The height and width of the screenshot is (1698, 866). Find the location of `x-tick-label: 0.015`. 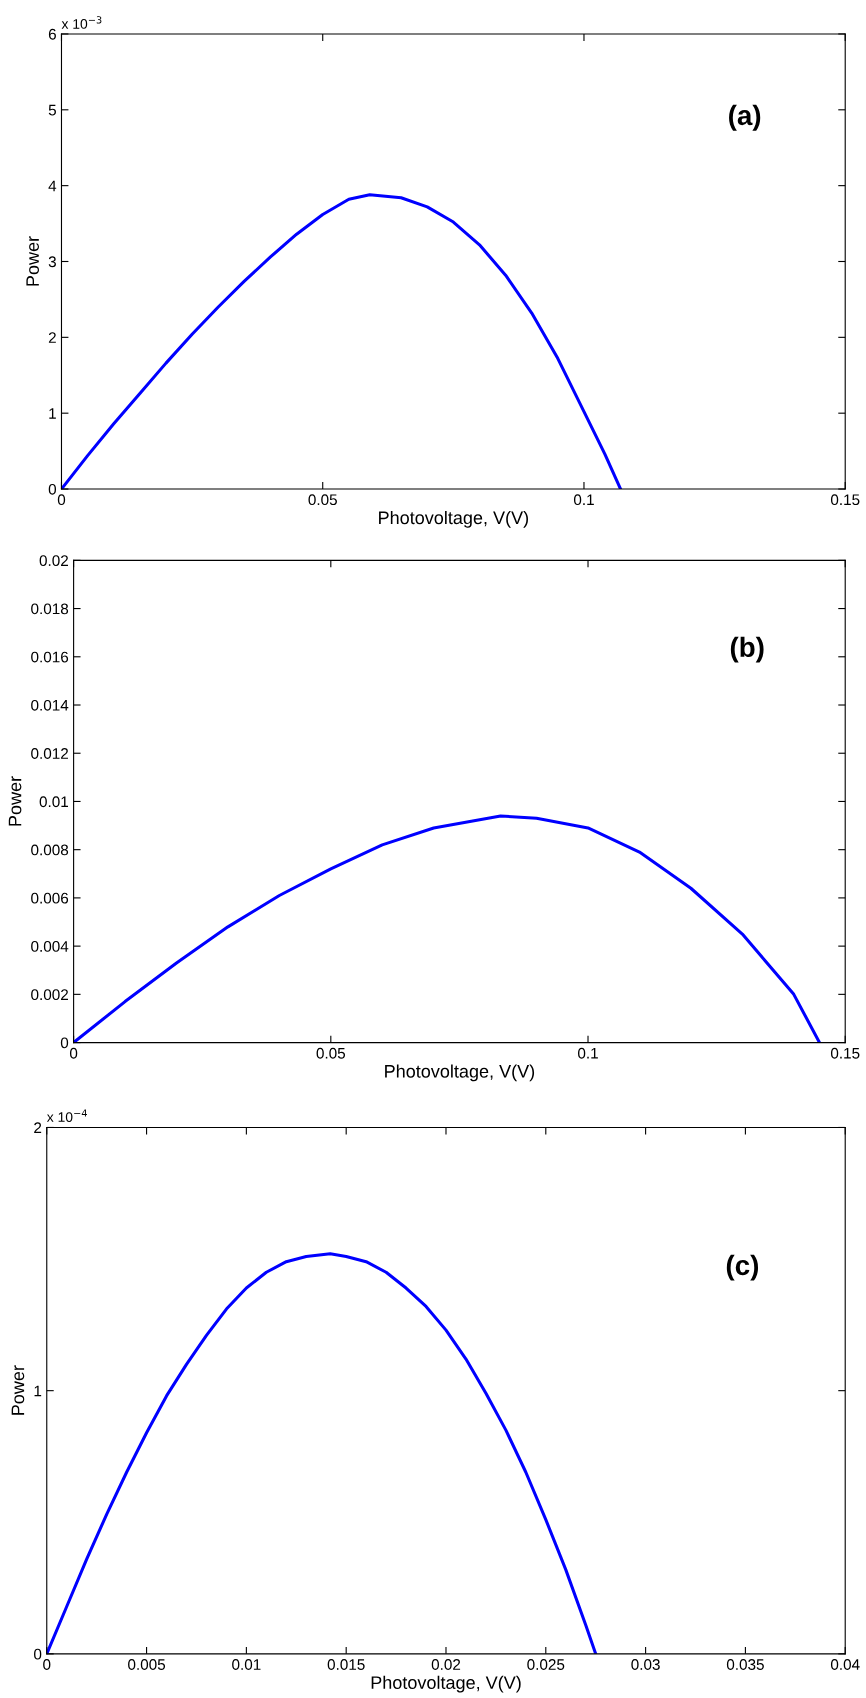

x-tick-label: 0.015 is located at coordinates (346, 1664).